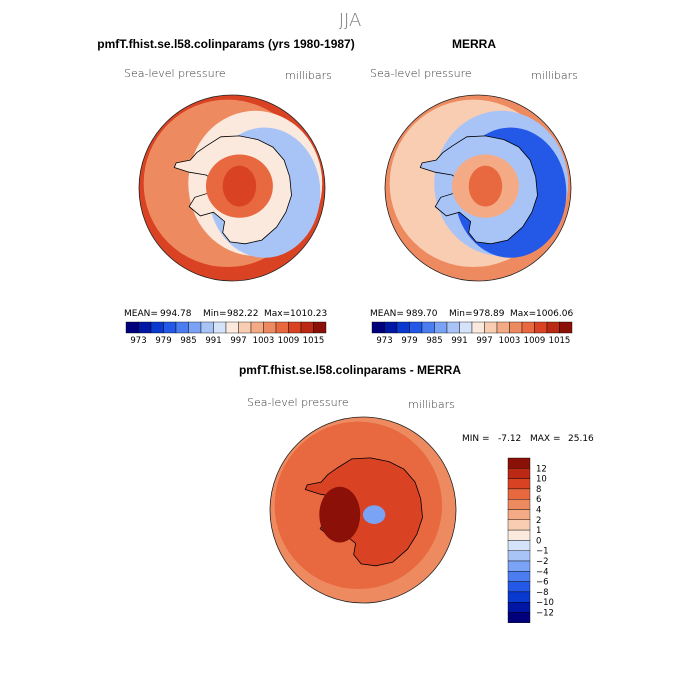 This screenshot has height=700, width=700. What do you see at coordinates (340, 514) in the screenshot?
I see `difference-maximum` at bounding box center [340, 514].